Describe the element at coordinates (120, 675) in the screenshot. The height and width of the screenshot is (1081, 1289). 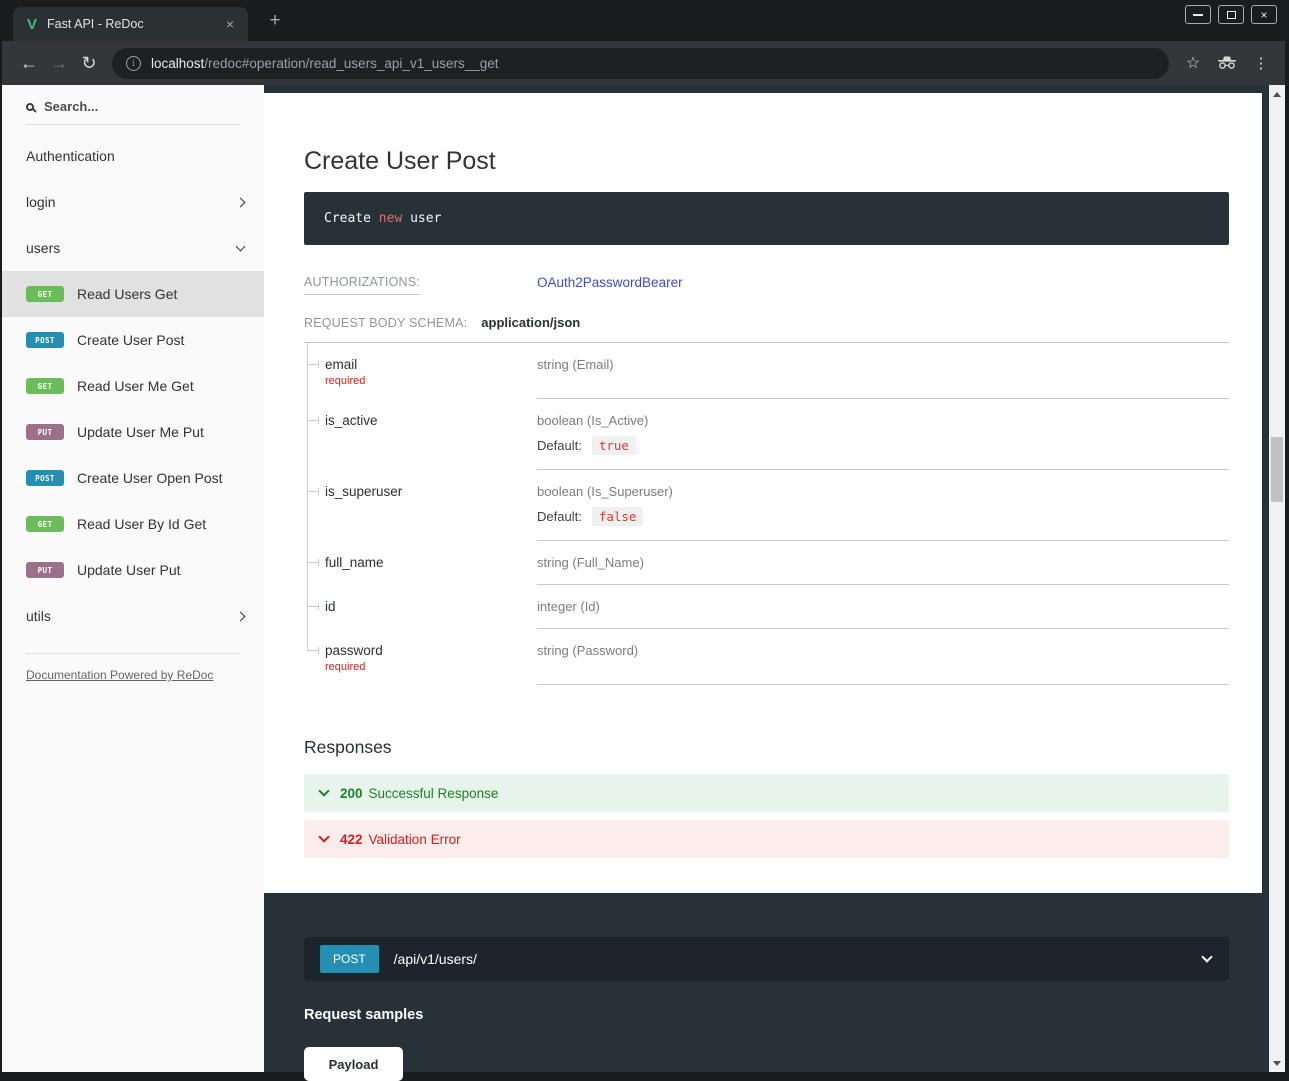
I see `redoc-credit-link: Documentation Powered by ReDoc` at that location.